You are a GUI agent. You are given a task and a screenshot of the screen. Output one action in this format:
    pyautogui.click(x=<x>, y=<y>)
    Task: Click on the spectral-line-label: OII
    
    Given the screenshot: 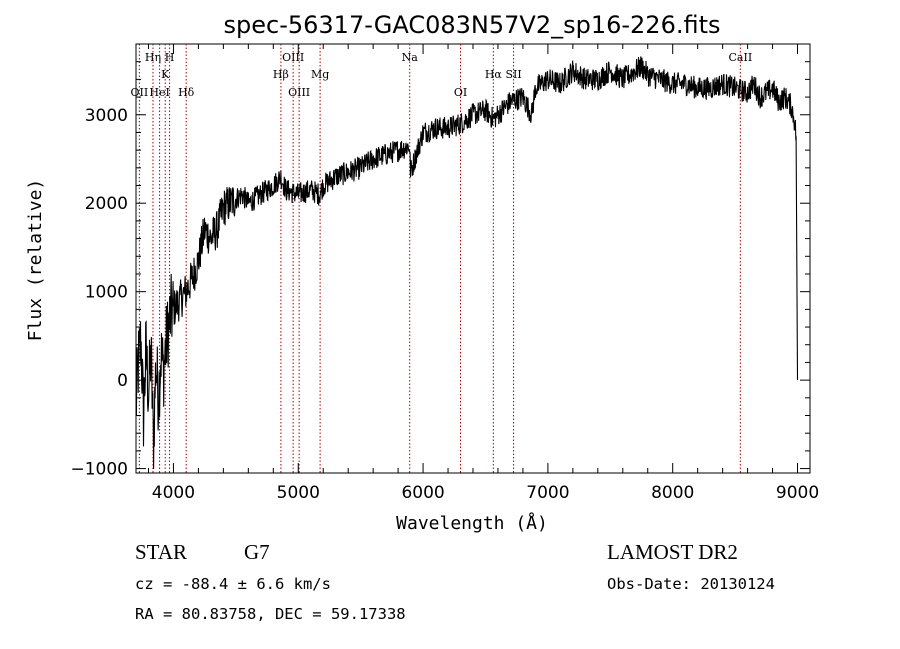 What is the action you would take?
    pyautogui.click(x=140, y=92)
    